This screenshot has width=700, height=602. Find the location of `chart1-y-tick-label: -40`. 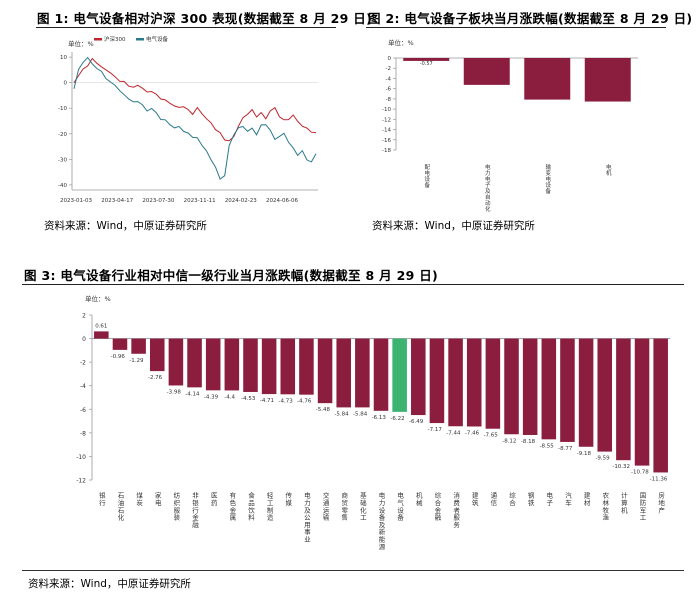

chart1-y-tick-label: -40 is located at coordinates (62, 186).